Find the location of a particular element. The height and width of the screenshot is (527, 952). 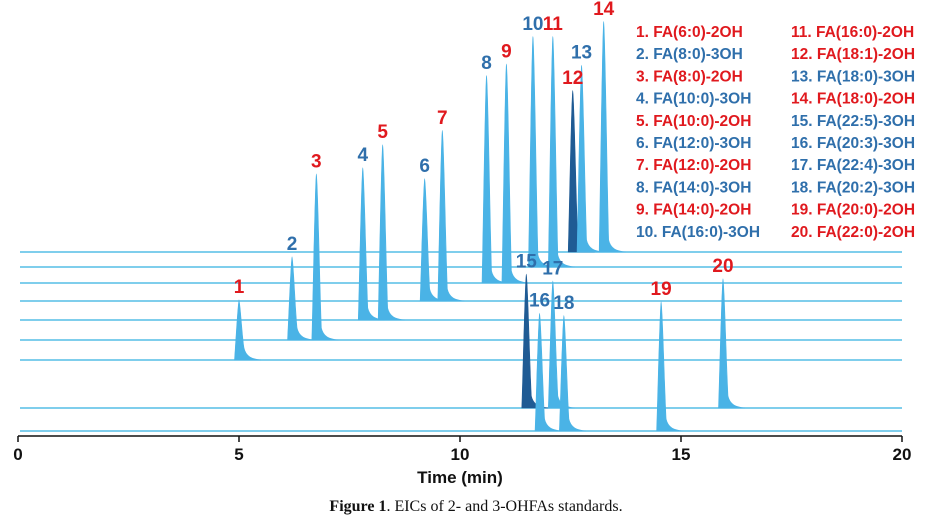

peak-label-7: 7 is located at coordinates (442, 118).